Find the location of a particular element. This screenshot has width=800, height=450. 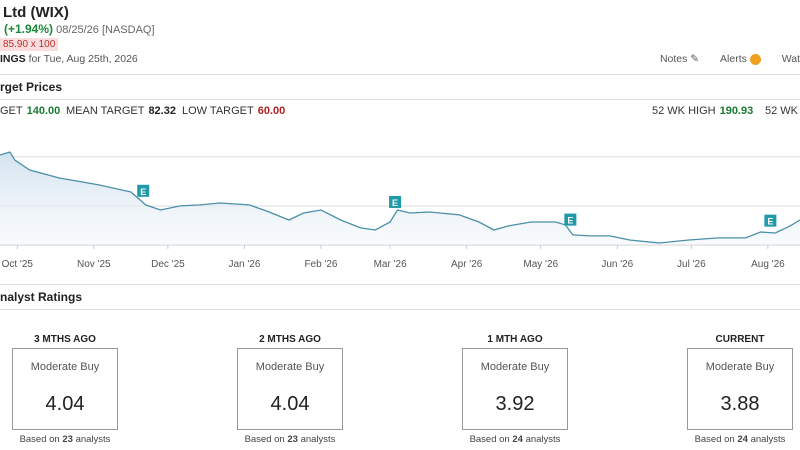

x-tick-label: Jun '26 is located at coordinates (617, 264).